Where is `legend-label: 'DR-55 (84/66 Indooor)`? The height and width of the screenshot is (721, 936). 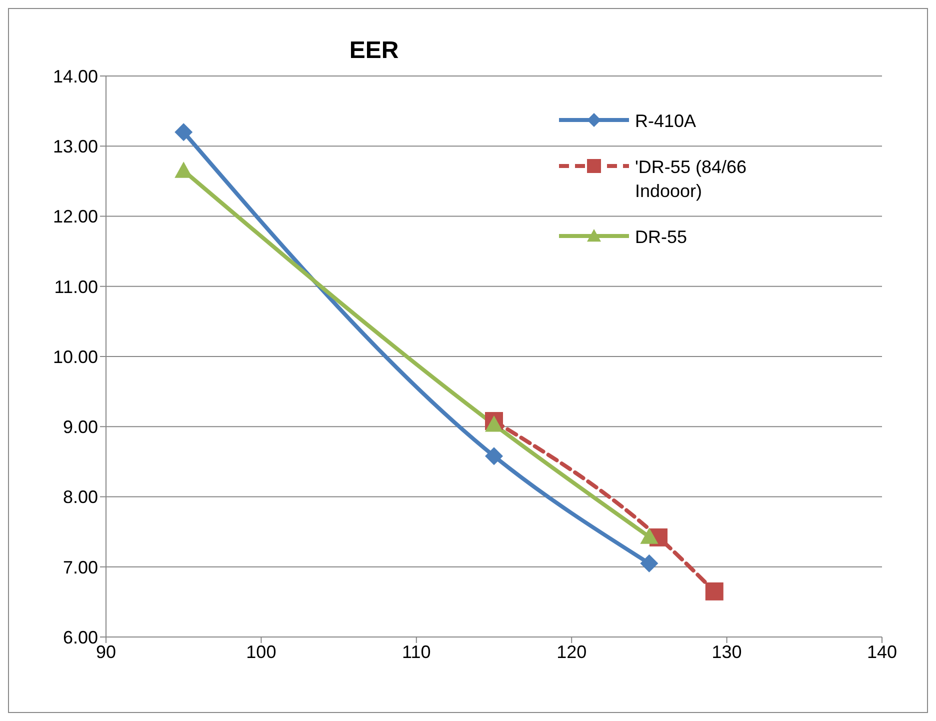
legend-label: 'DR-55 (84/66 Indooor) is located at coordinates (691, 179).